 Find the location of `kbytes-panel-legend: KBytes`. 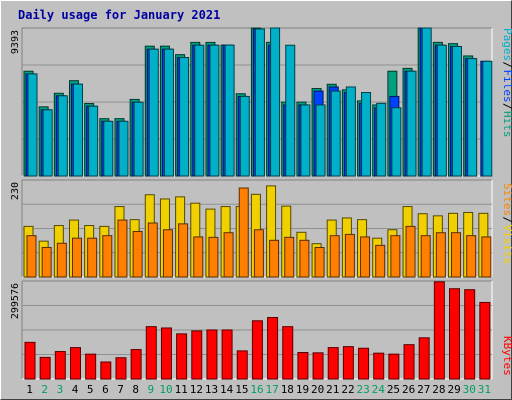

kbytes-panel-legend: KBytes is located at coordinates (506, 356).